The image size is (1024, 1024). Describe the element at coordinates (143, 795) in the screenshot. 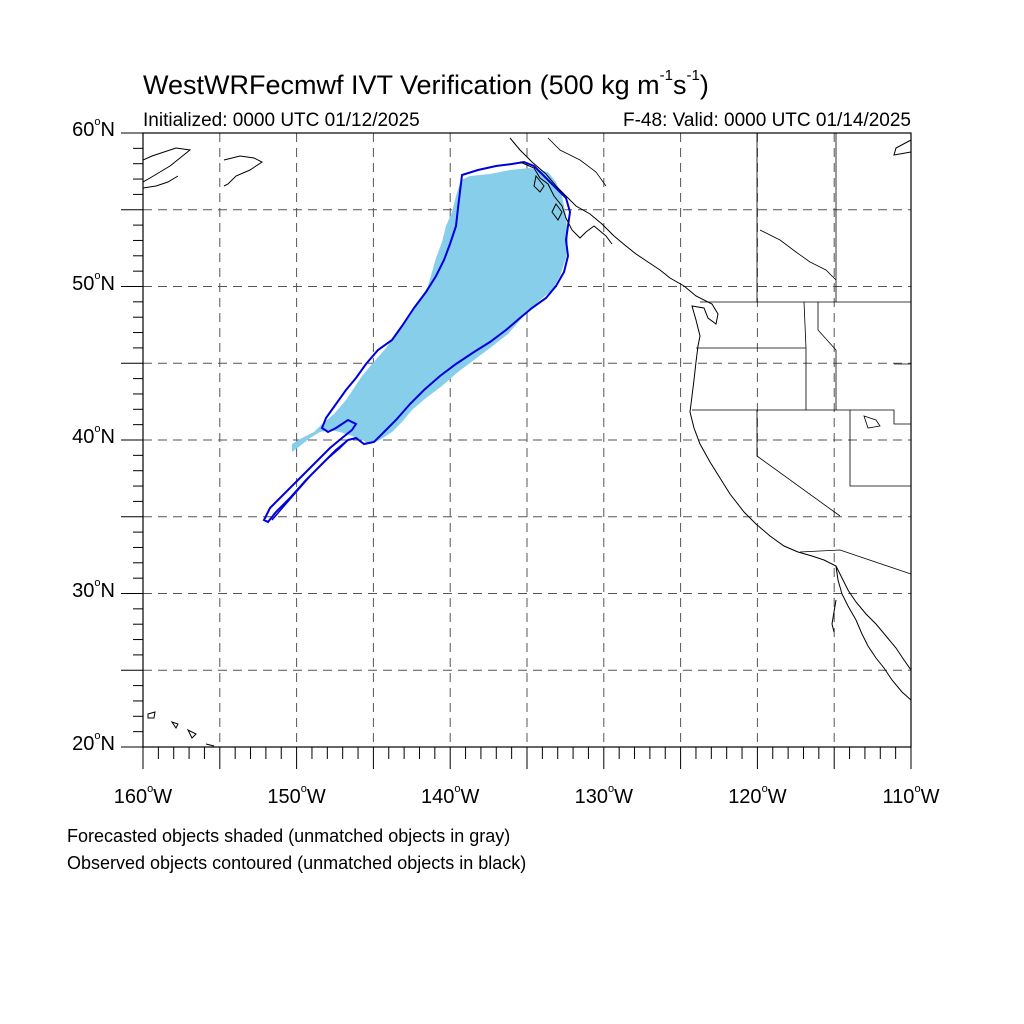

I see `lon-label-160: 160oW` at that location.